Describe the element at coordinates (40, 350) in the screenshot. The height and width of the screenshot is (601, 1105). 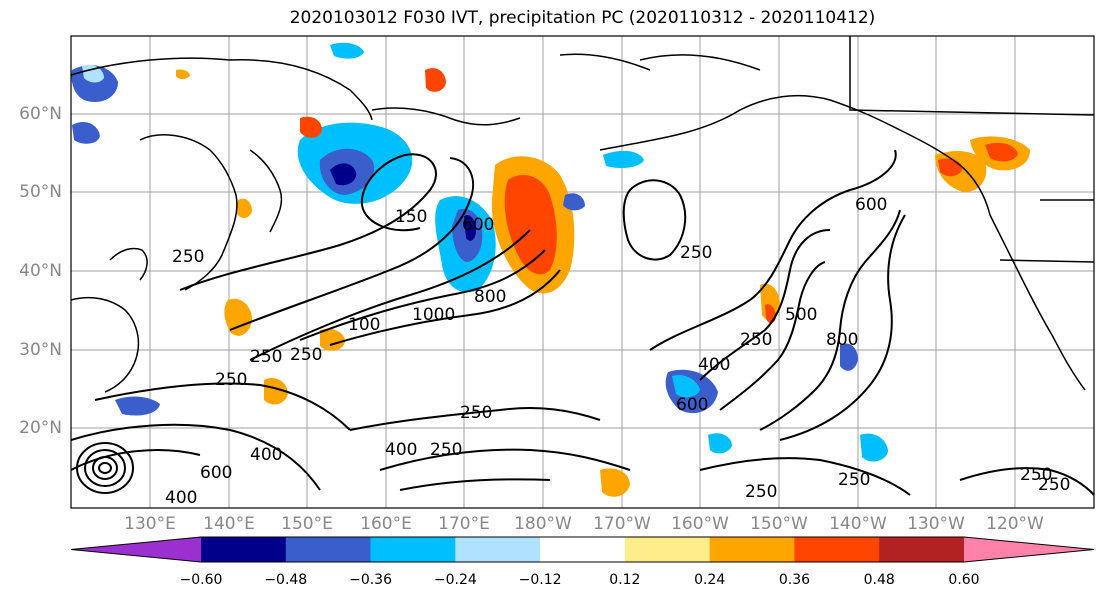
I see `lat-label: 30°N` at that location.